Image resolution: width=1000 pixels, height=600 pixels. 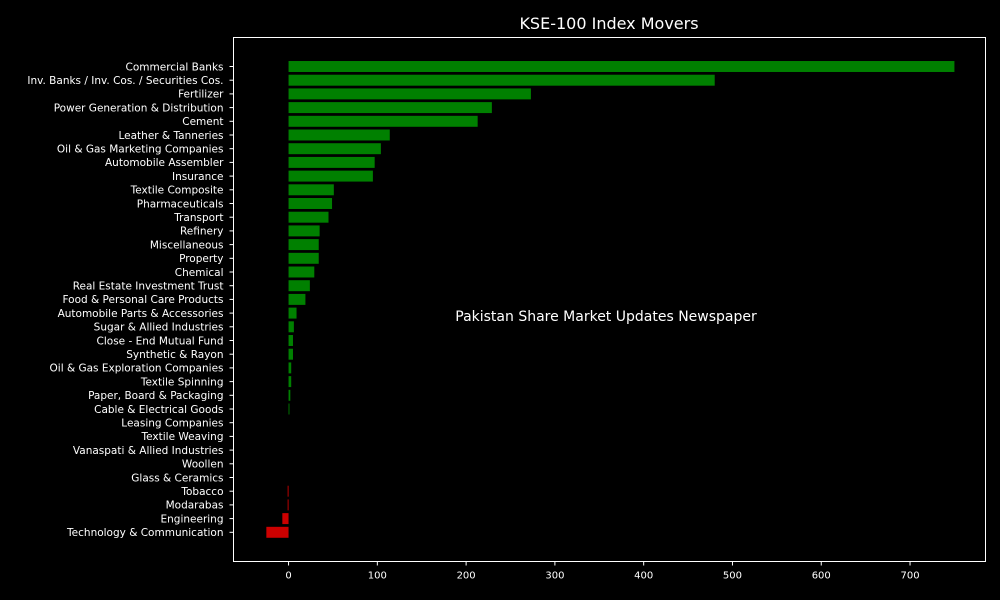 I want to click on category-label: Chemical, so click(x=199, y=273).